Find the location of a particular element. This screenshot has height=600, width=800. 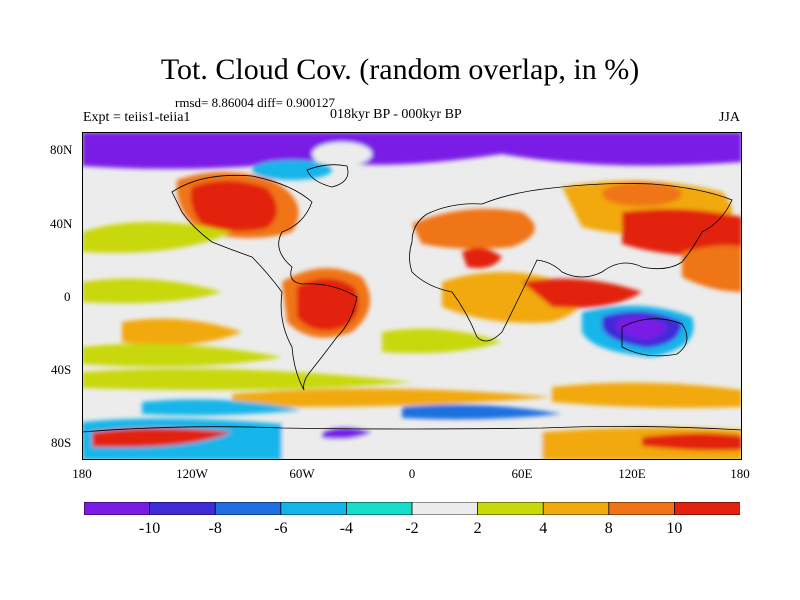

colorbar-label: 10 is located at coordinates (674, 528).